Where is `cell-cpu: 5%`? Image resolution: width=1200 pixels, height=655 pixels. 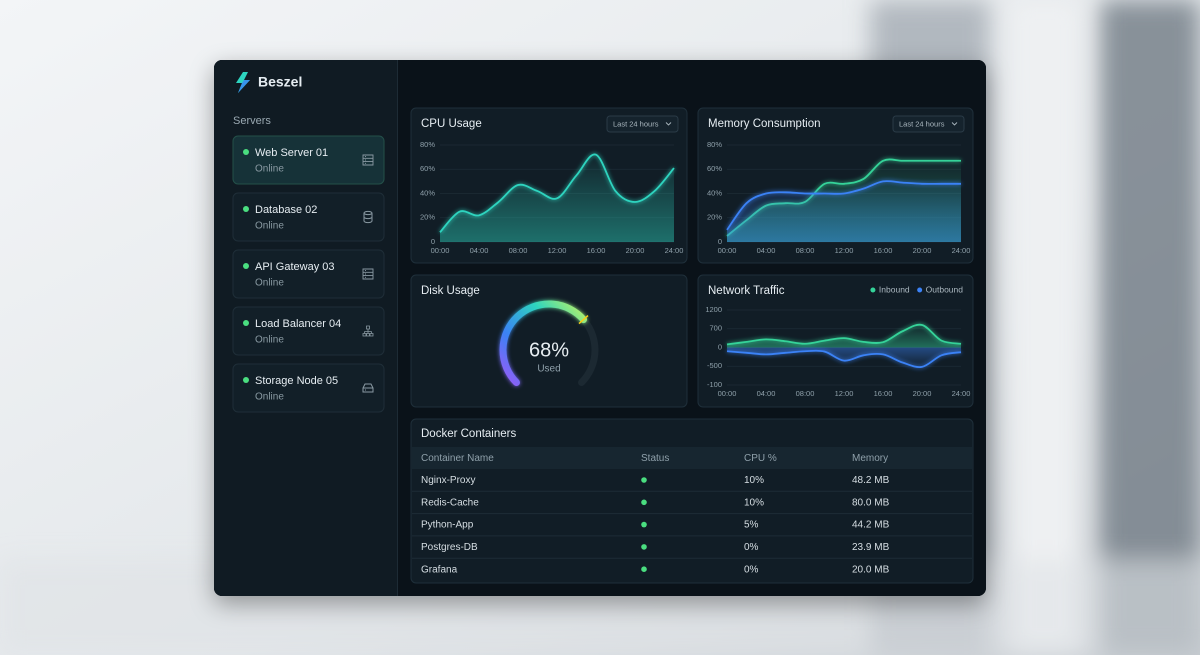 cell-cpu: 5% is located at coordinates (751, 525).